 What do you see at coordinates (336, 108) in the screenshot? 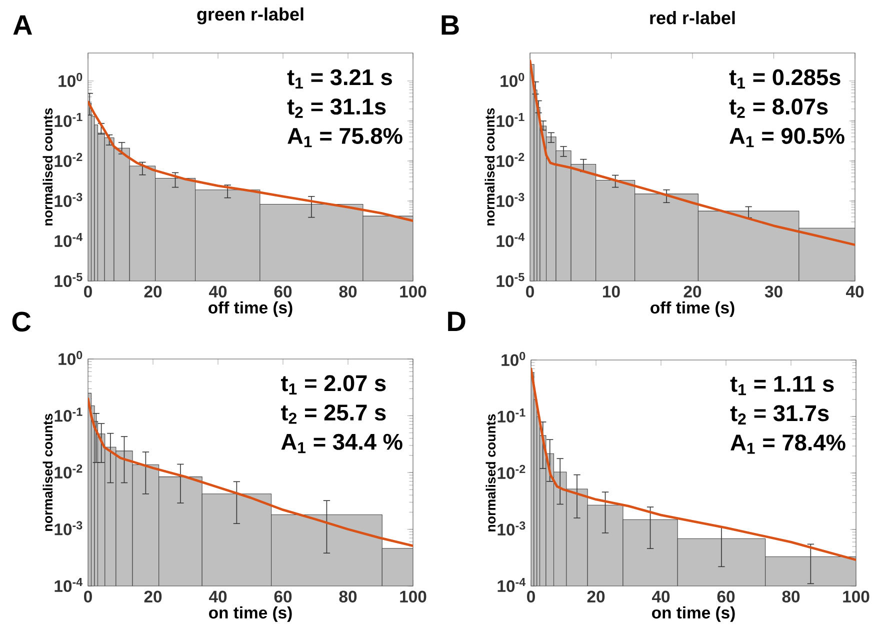
I see `annotation: t$_{2}$ = 31.1s` at bounding box center [336, 108].